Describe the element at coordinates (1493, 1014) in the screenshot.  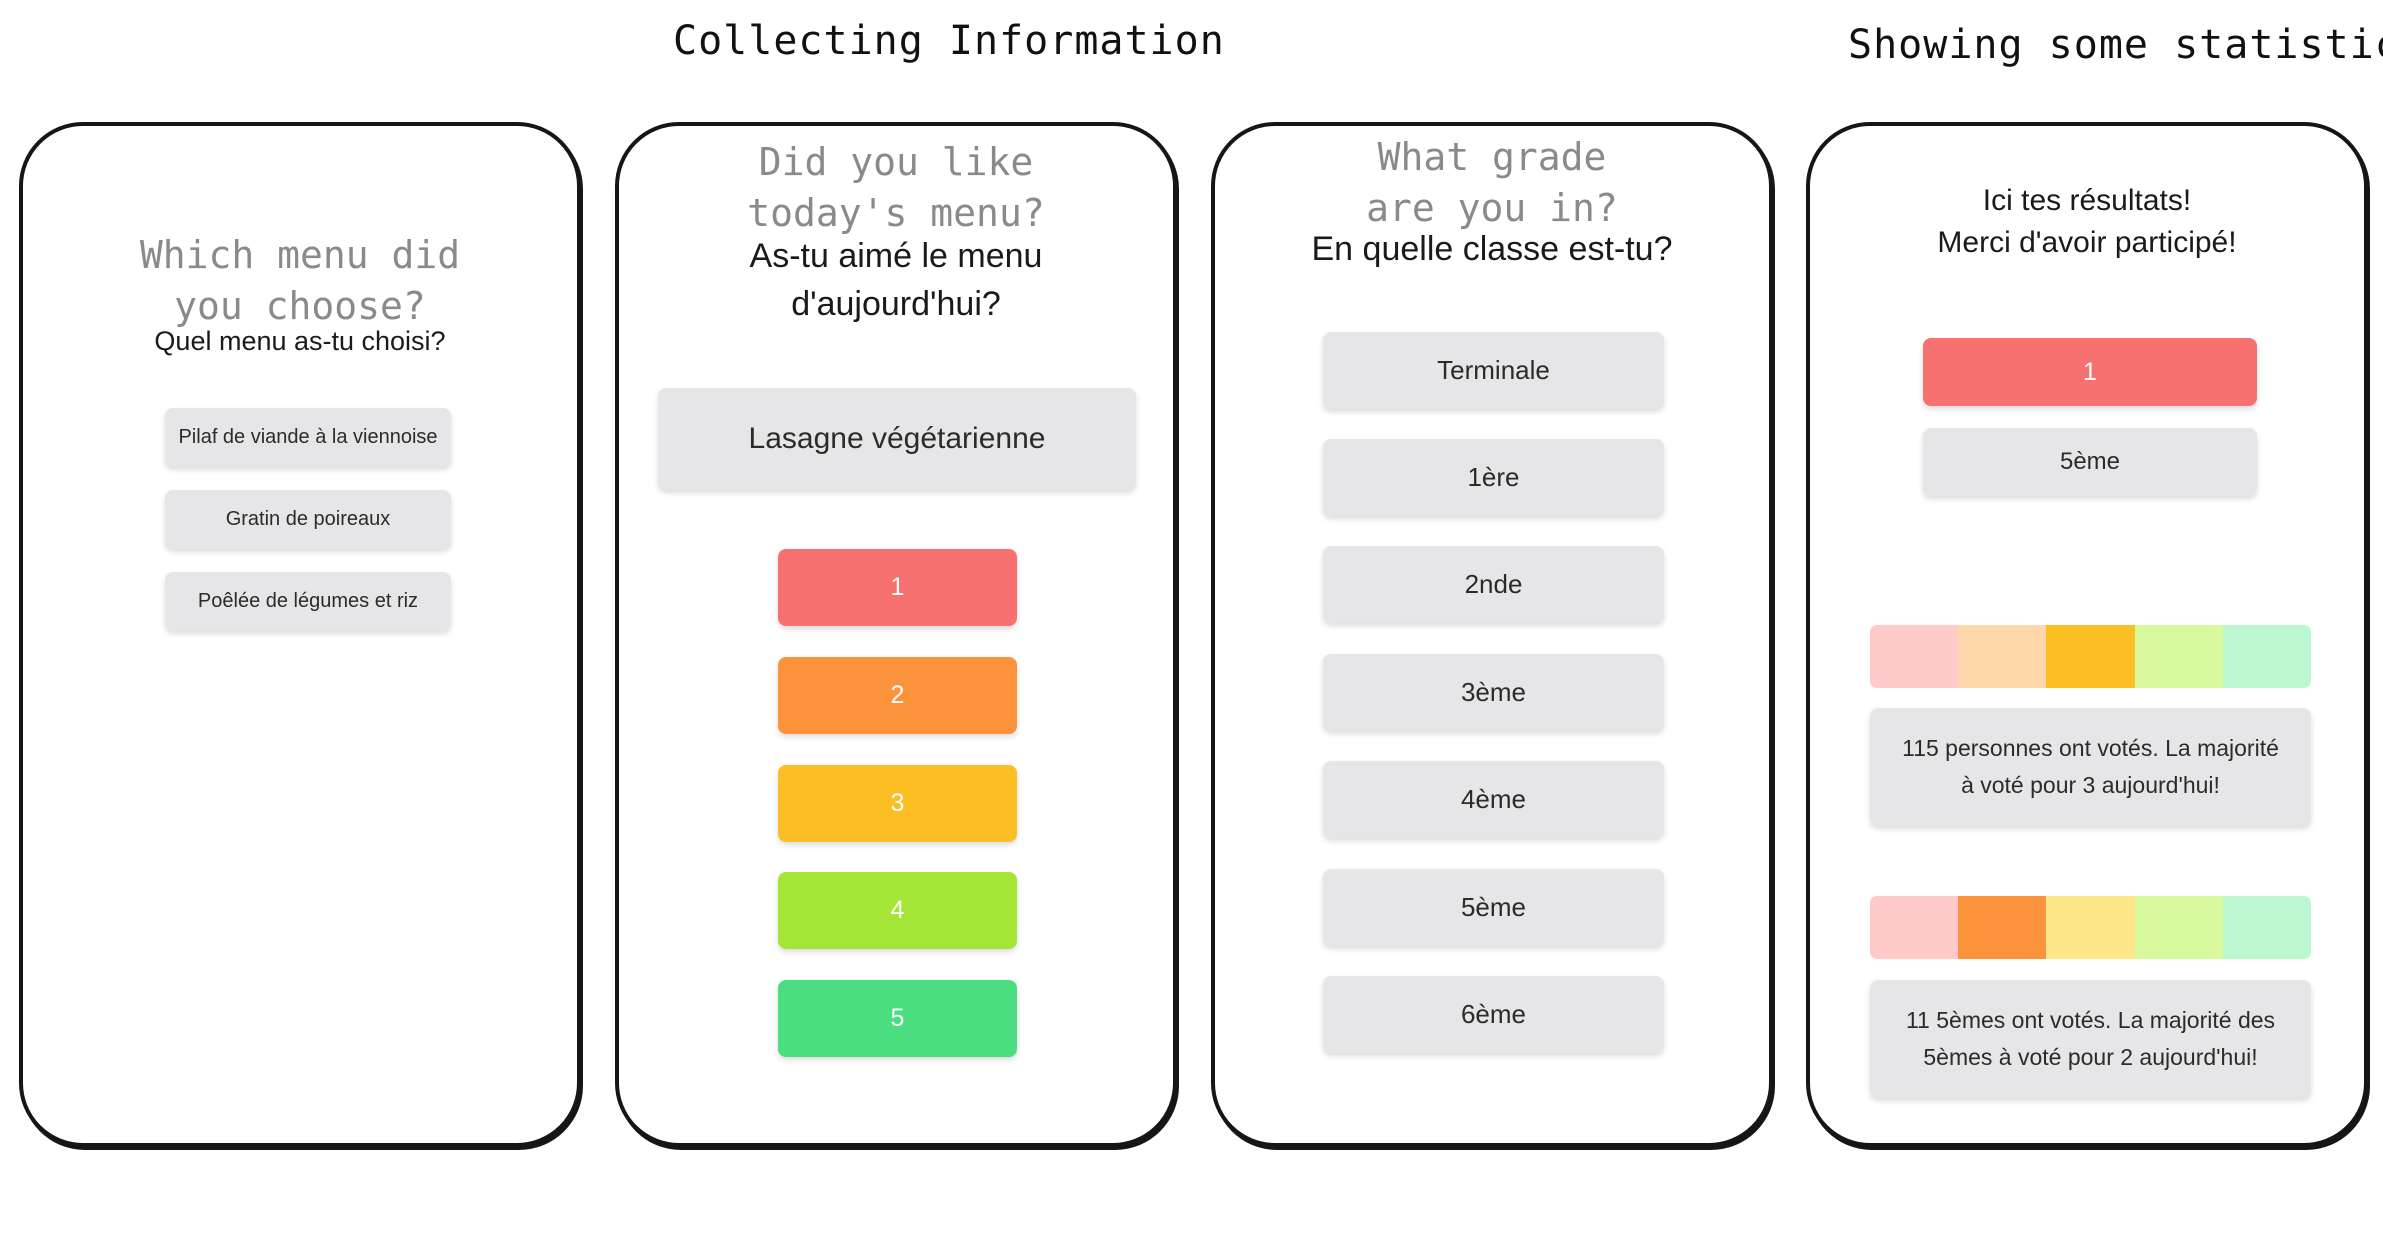
I see `grade-button: 6ème` at that location.